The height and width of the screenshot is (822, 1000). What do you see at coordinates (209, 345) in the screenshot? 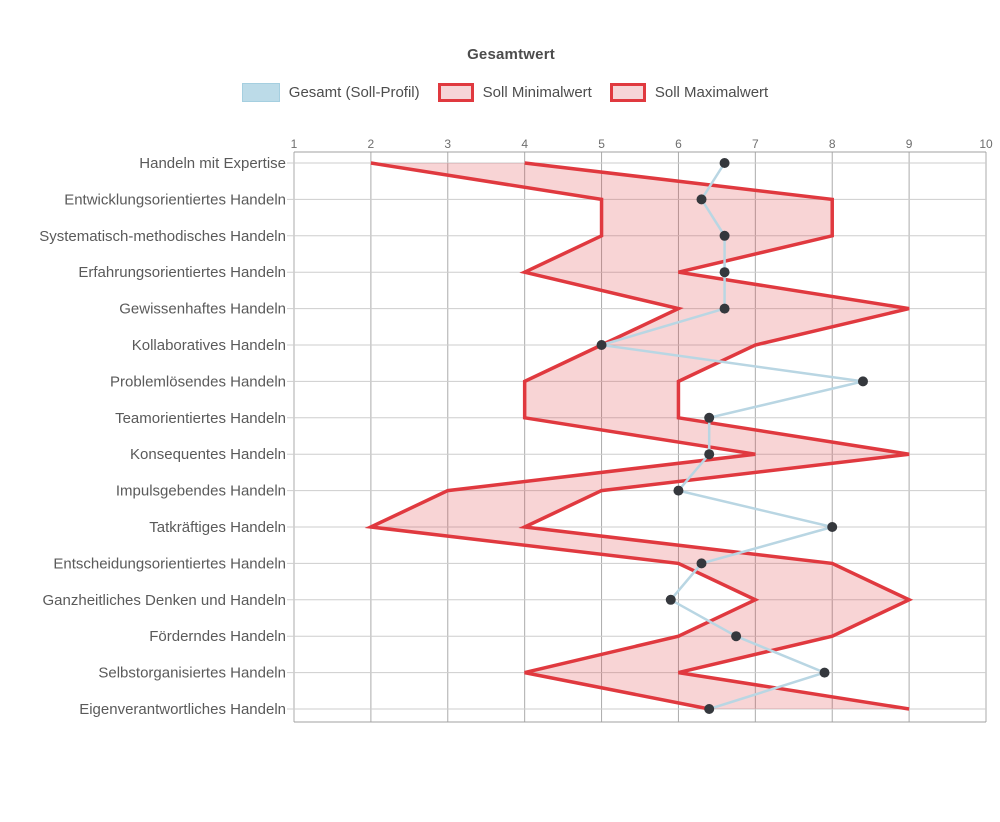
I see `category-label: Kollaboratives Handeln` at bounding box center [209, 345].